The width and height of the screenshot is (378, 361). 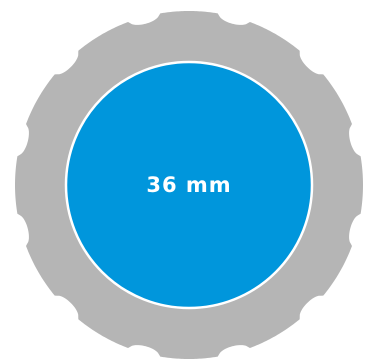 I want to click on size-label: 36 mm, so click(x=188, y=185).